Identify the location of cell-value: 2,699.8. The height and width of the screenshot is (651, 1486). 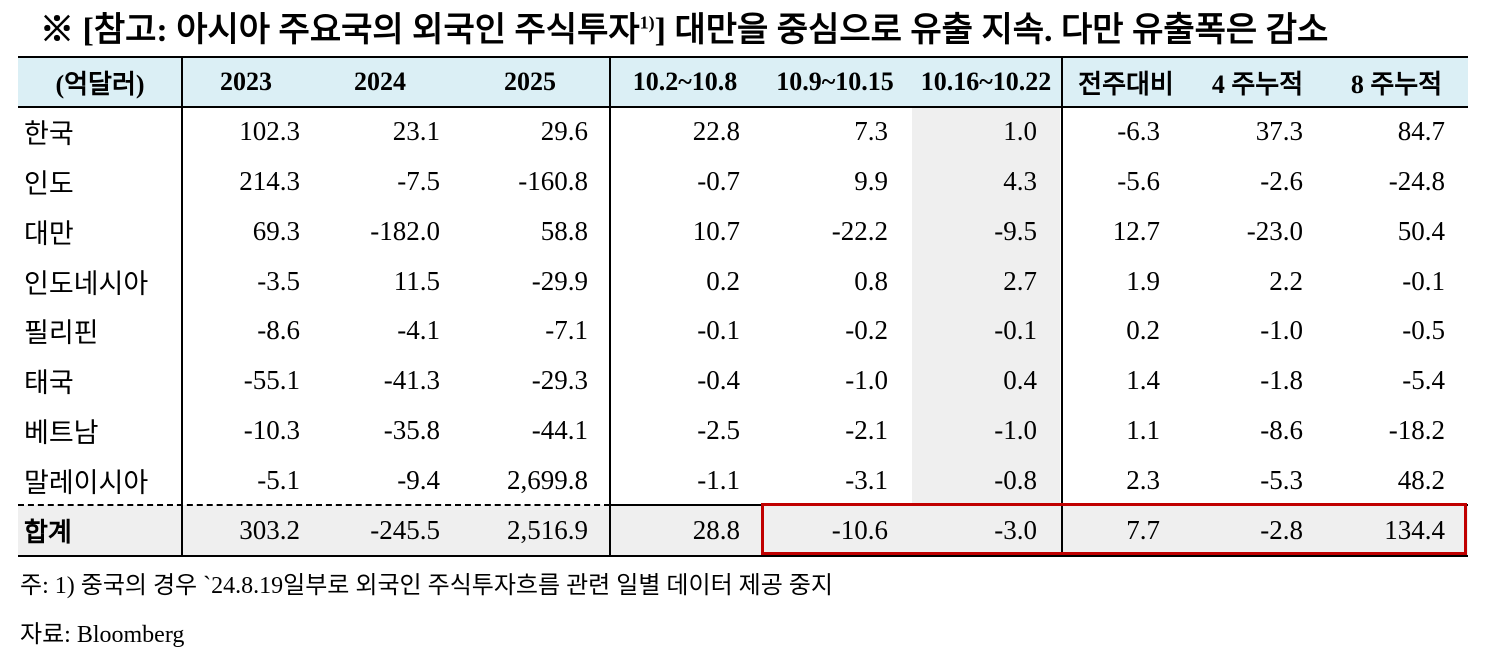
(547, 479).